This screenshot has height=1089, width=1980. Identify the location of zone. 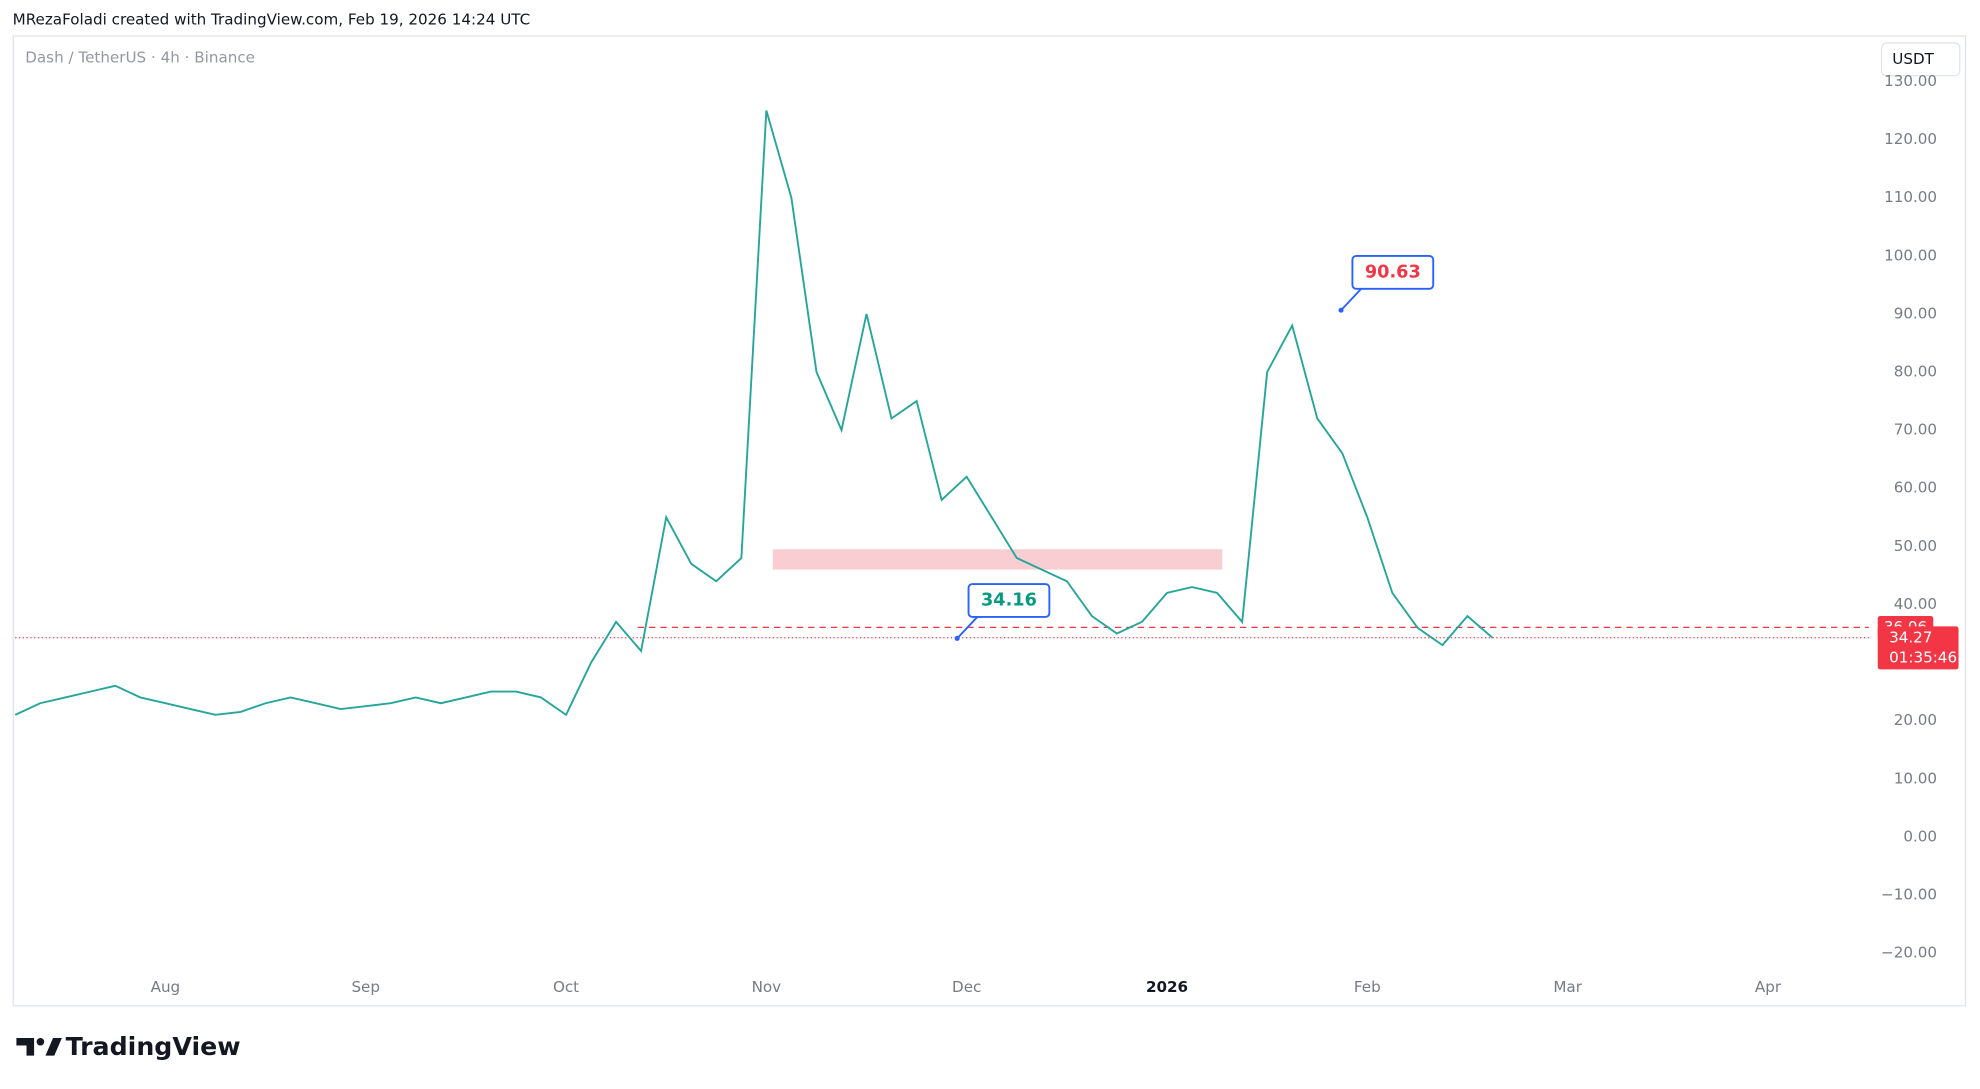
(997, 559).